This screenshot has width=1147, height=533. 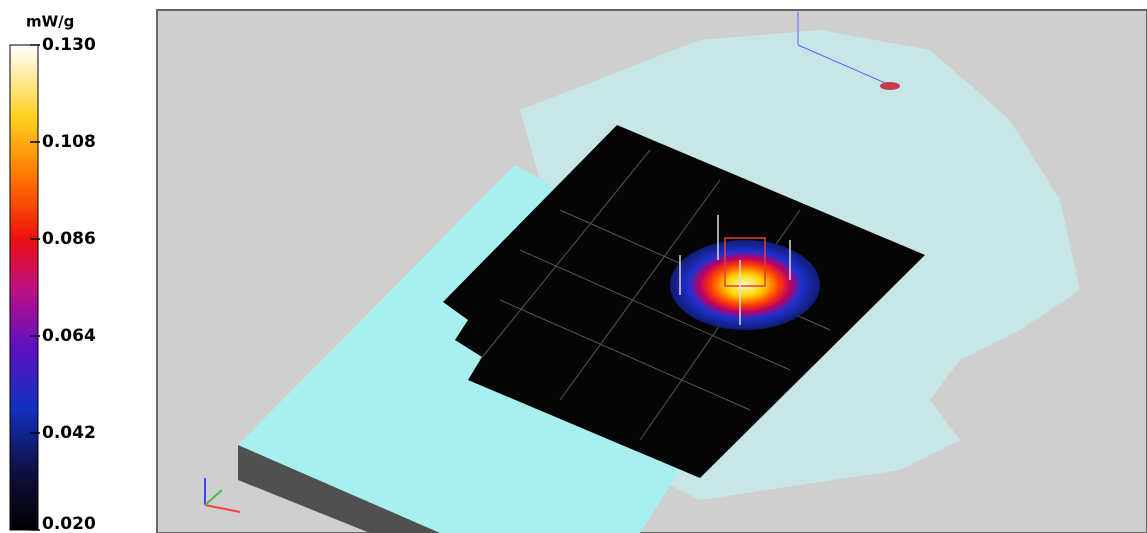 What do you see at coordinates (69, 142) in the screenshot?
I see `tick-label: 0.108` at bounding box center [69, 142].